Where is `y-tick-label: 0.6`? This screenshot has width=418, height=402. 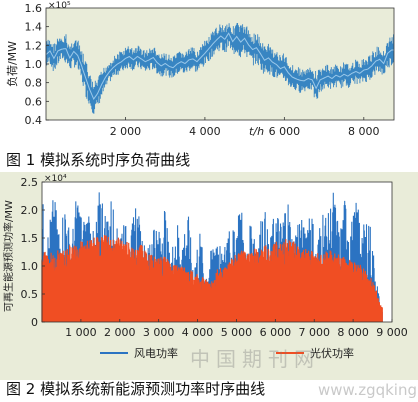 y-tick-label: 0.6 is located at coordinates (34, 101).